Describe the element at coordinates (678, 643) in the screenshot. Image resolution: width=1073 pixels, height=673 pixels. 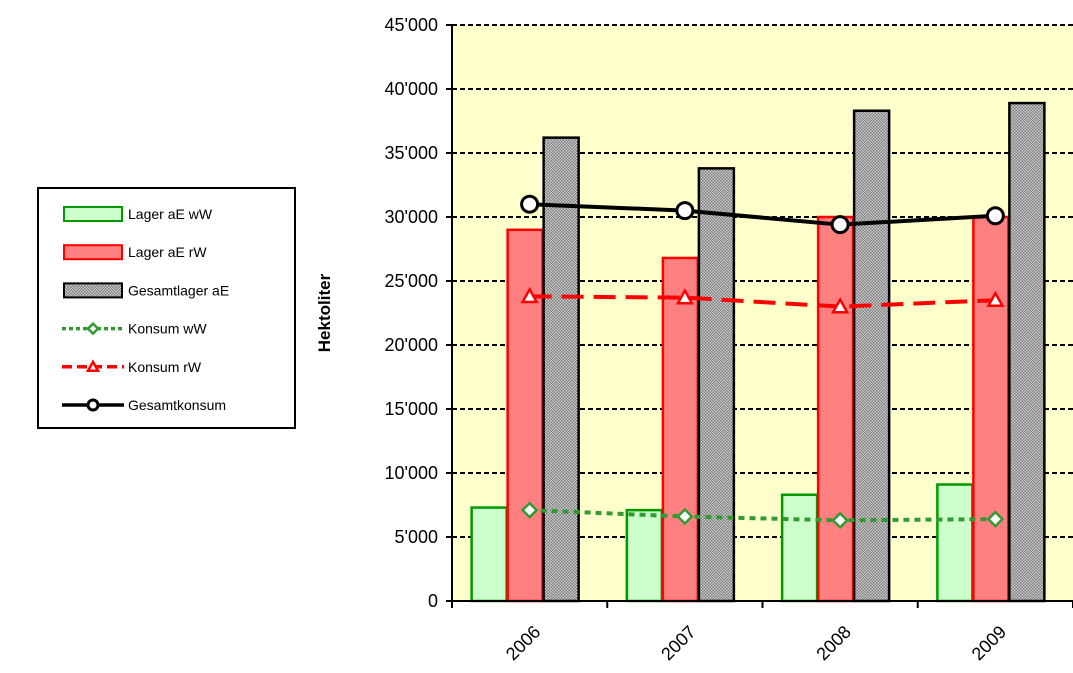
I see `x-tick-label: 2007` at that location.